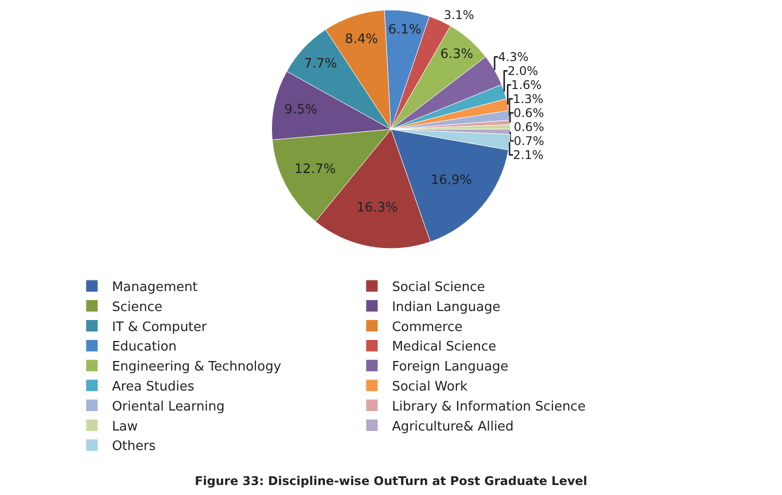 This screenshot has width=782, height=495. I want to click on legend-label: Agriculture& Allied, so click(453, 426).